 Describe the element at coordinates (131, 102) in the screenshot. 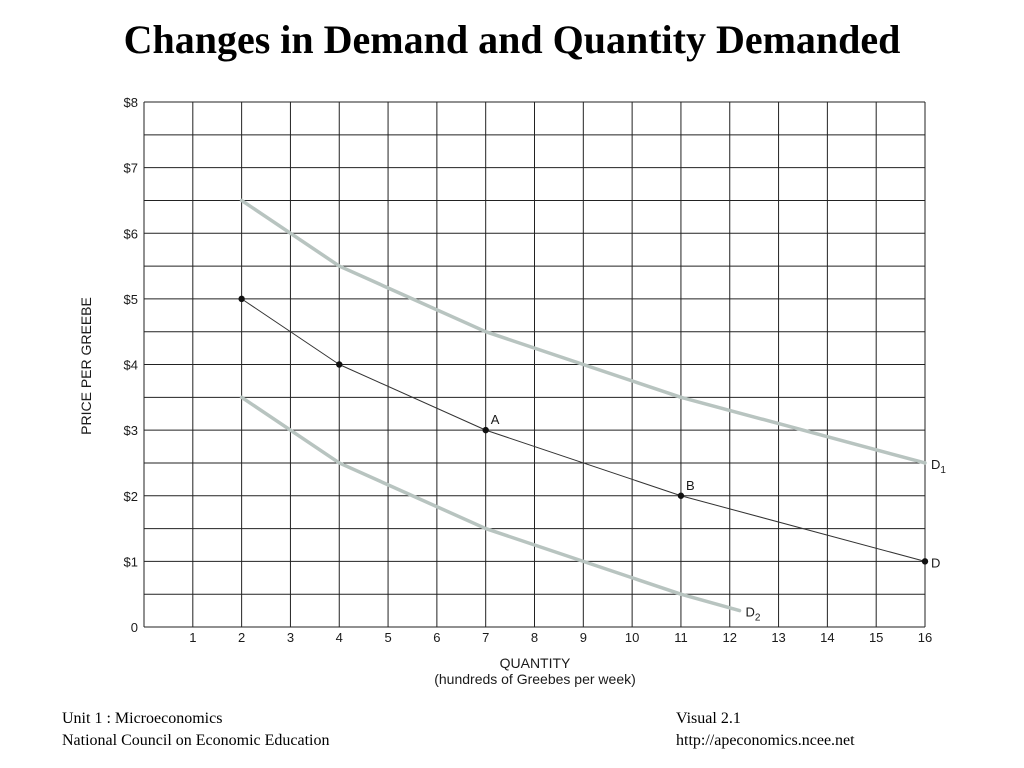

I see `y-tick-label: $8` at that location.